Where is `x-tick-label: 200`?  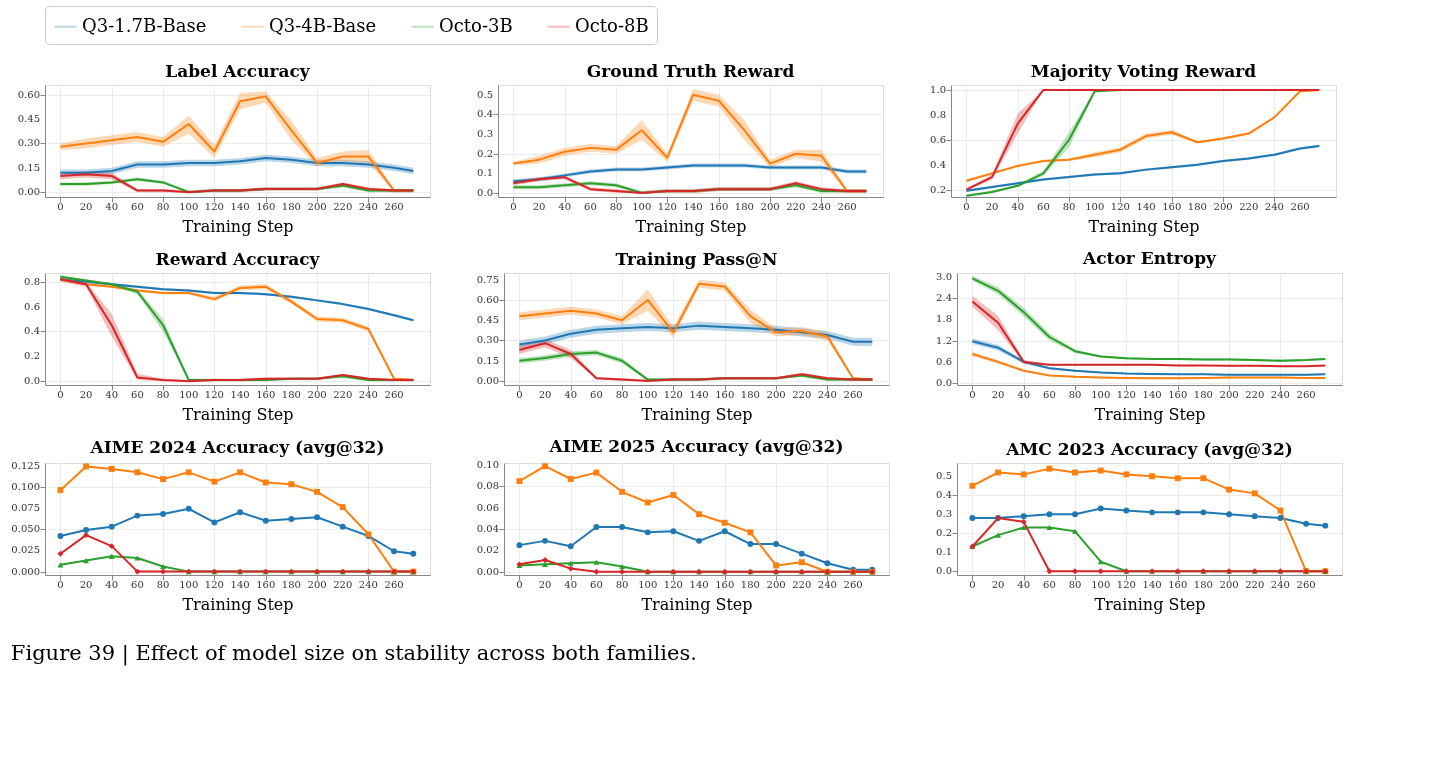 x-tick-label: 200 is located at coordinates (1229, 394).